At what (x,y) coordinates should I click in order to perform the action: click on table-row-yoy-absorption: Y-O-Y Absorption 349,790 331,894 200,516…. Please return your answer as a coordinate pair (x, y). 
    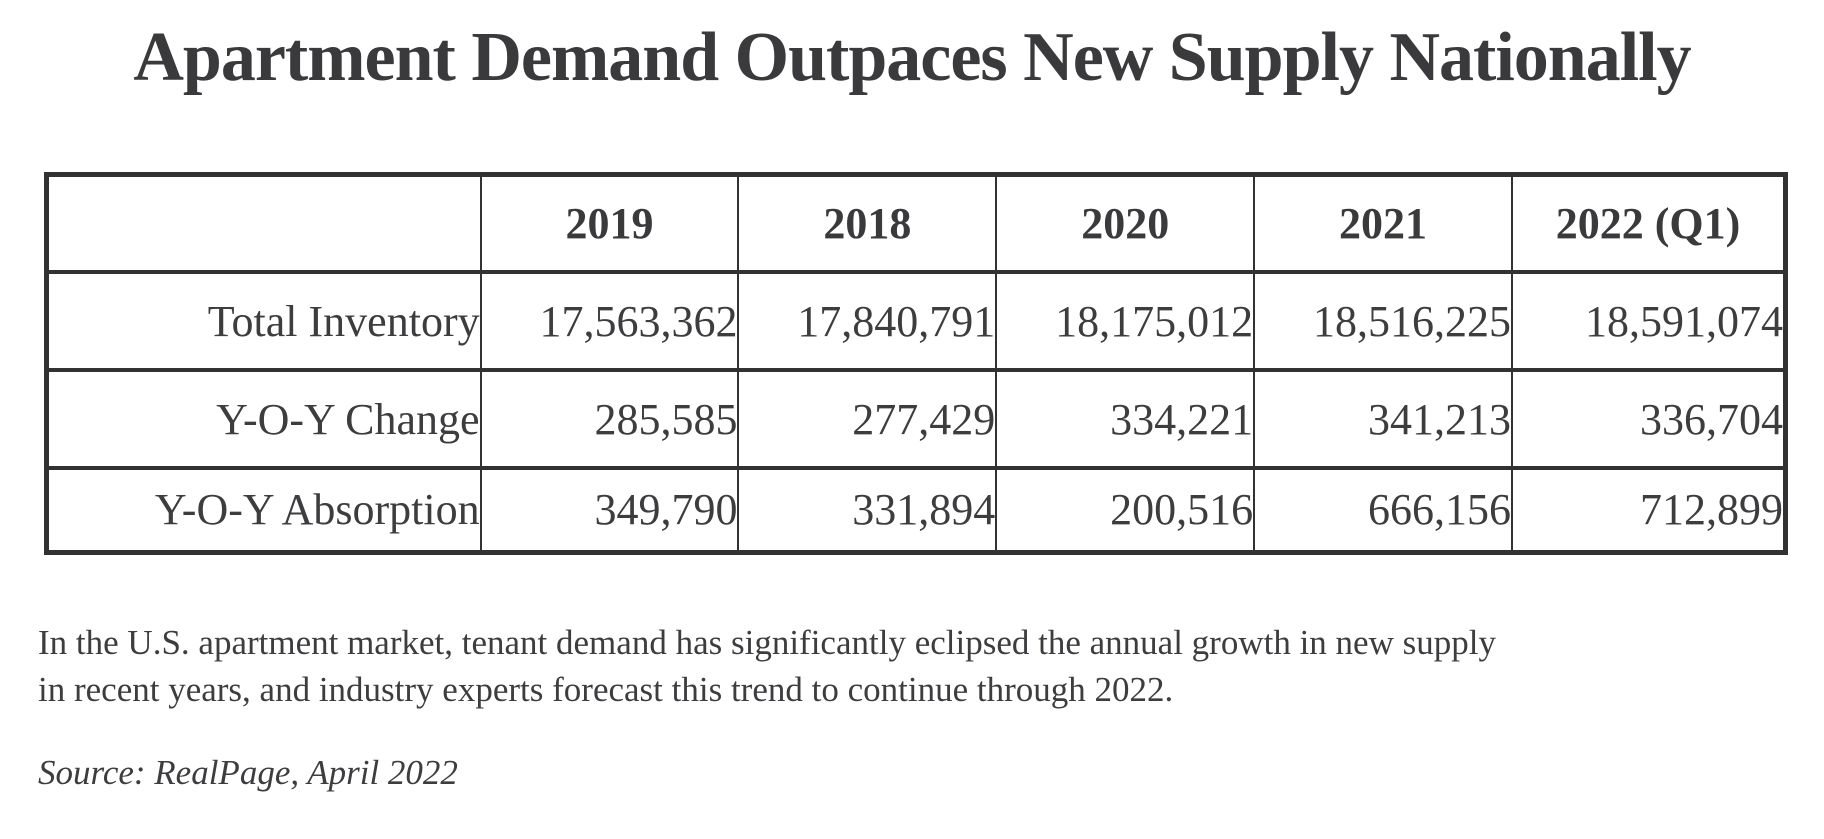
    Looking at the image, I should click on (916, 510).